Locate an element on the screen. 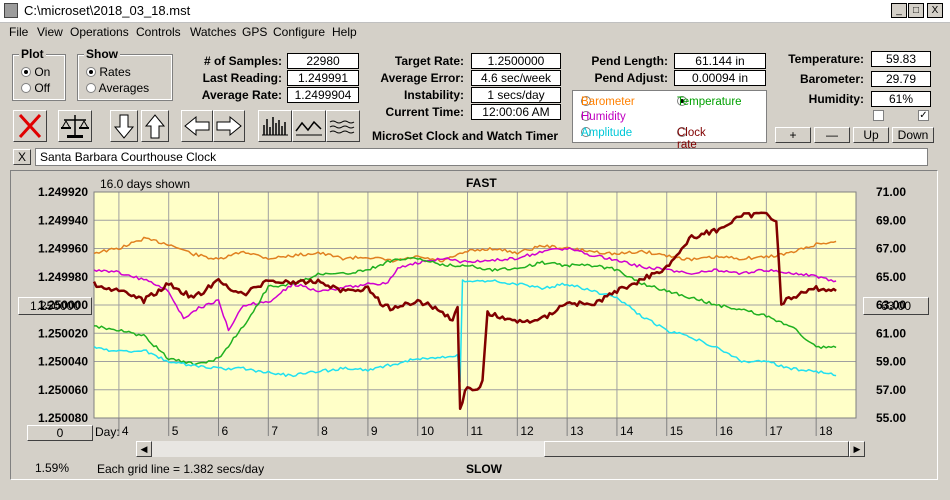 This screenshot has height=500, width=950. scroll-up-button is located at coordinates (155, 126).